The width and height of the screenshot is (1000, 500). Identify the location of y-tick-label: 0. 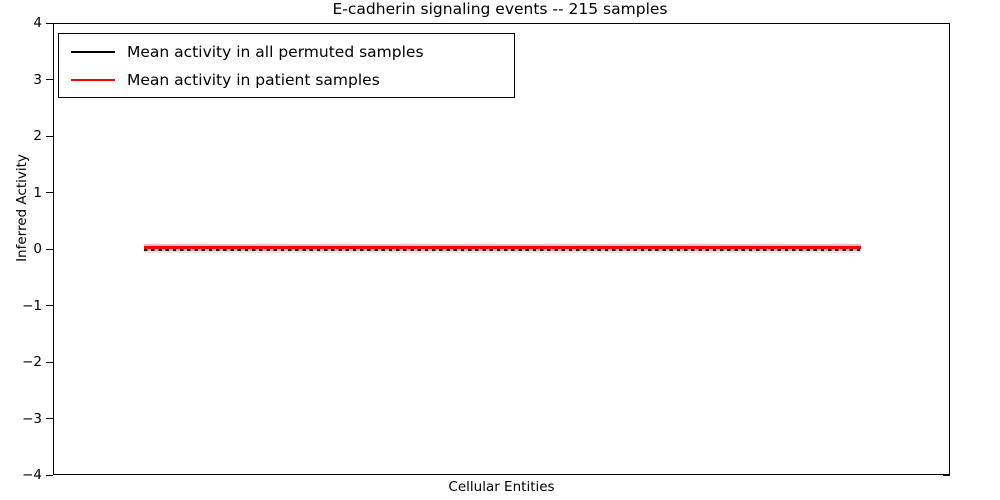
(37, 249).